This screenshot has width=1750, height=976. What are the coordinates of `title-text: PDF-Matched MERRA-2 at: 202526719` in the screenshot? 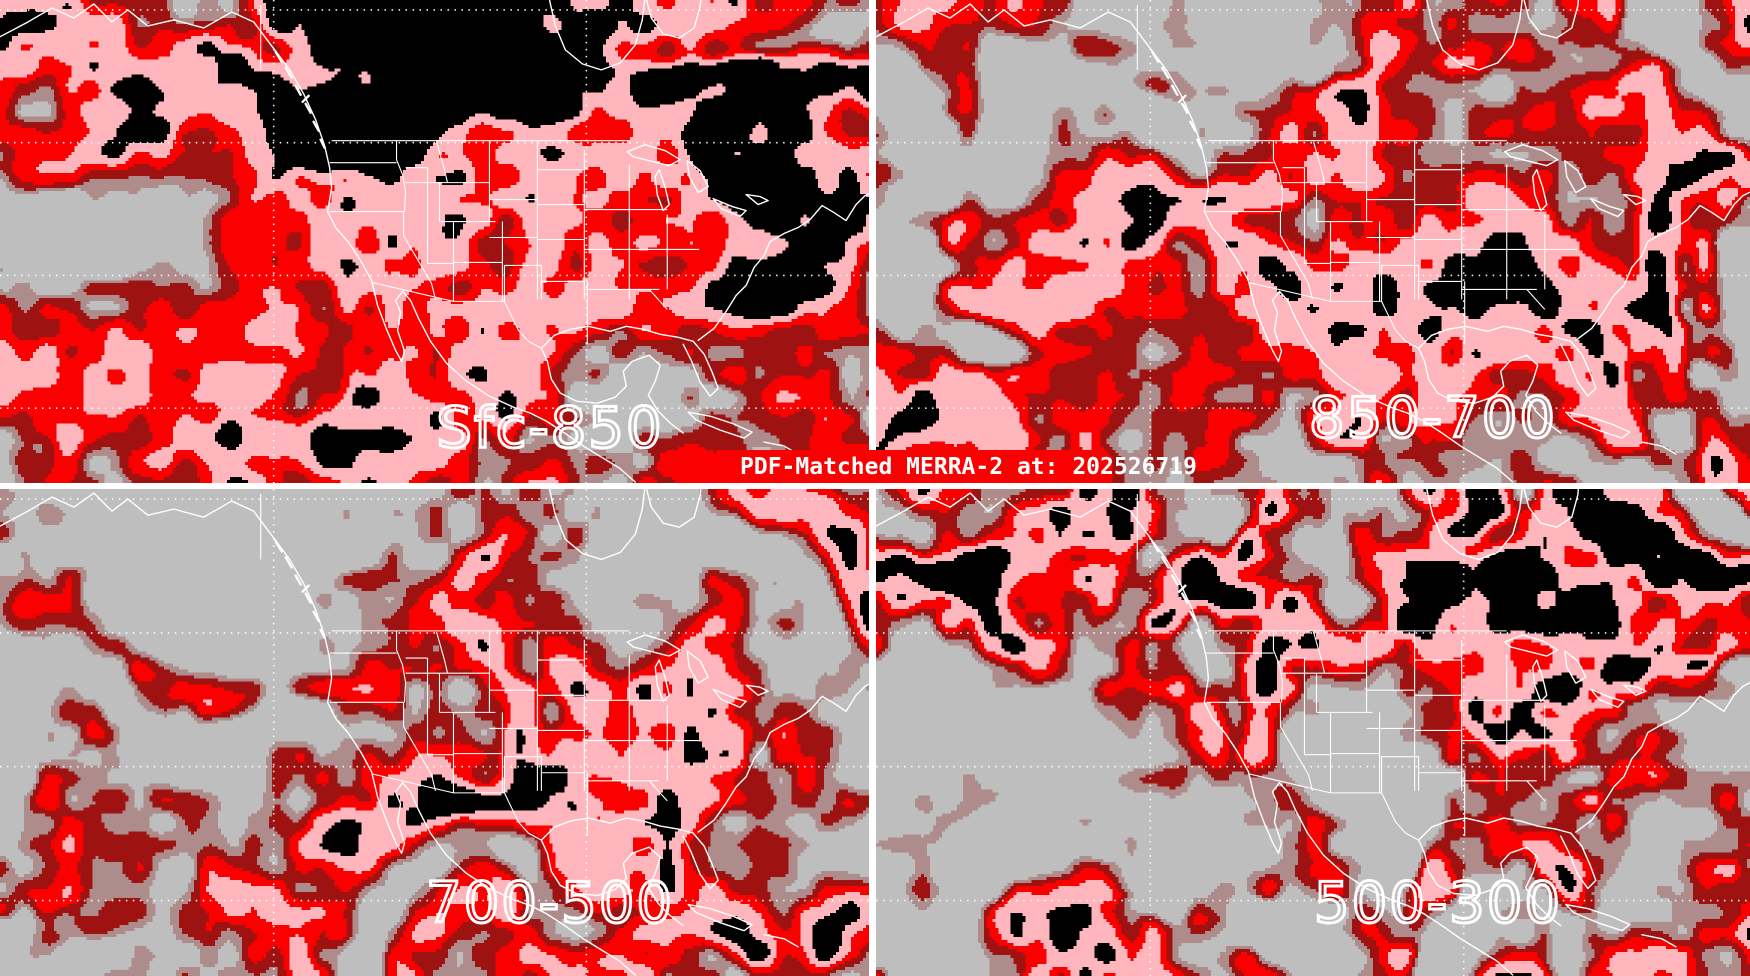 It's located at (968, 466).